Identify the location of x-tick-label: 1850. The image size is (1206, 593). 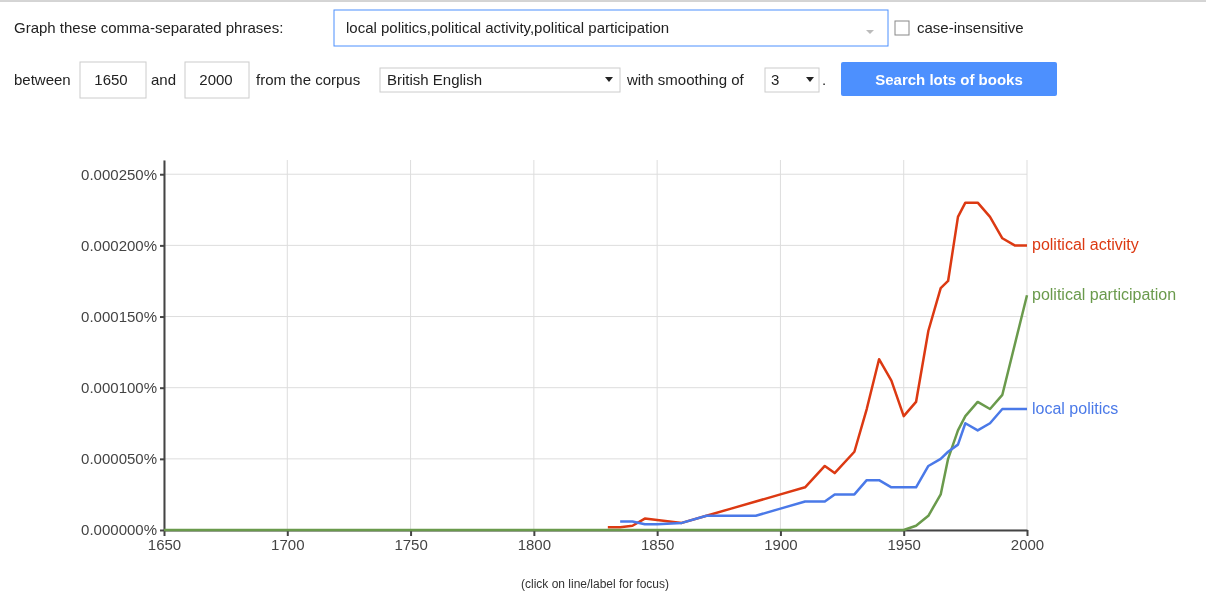
(657, 544).